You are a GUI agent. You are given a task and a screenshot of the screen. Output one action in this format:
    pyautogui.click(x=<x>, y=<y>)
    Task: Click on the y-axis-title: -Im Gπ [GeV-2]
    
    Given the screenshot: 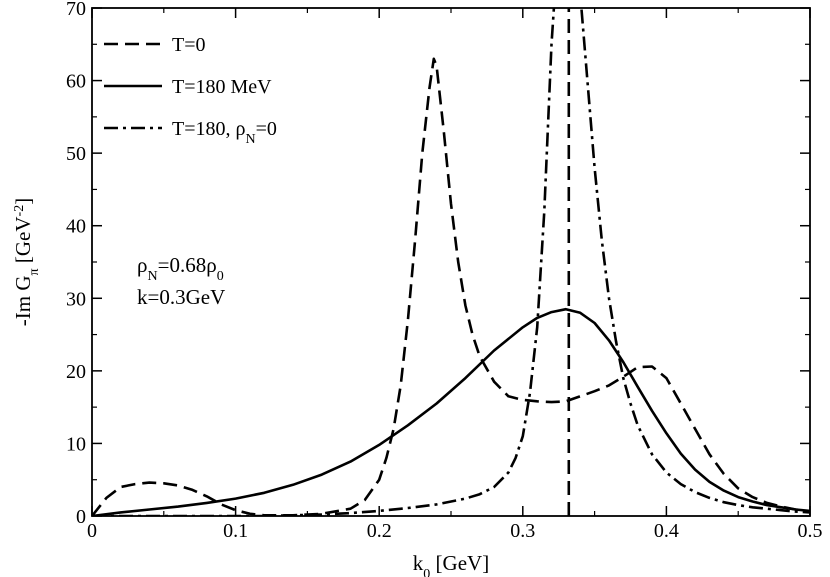 What is the action you would take?
    pyautogui.click(x=26, y=262)
    